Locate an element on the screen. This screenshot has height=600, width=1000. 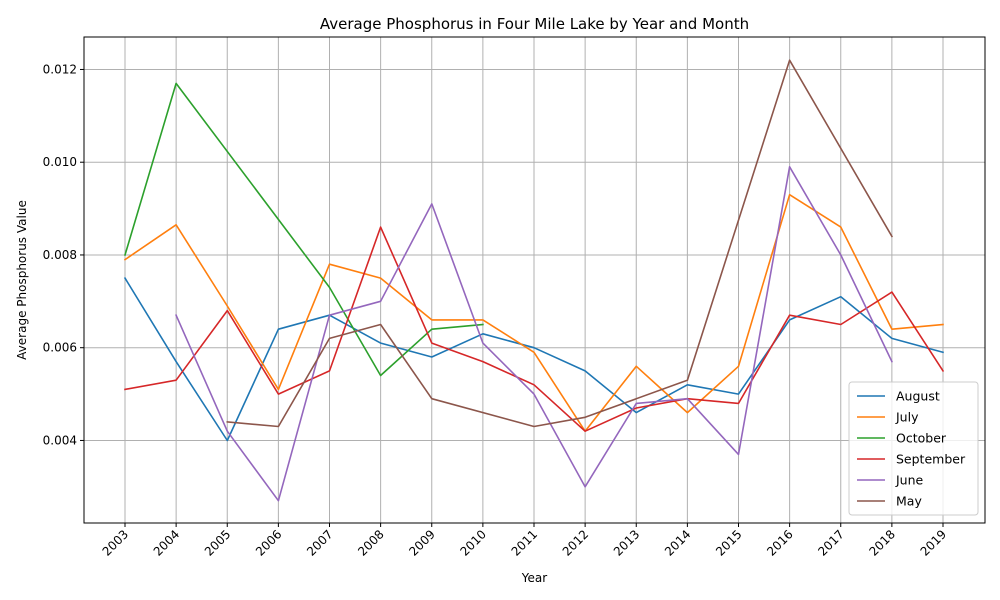
y-axis-ticks: 0.004 0.006 0.008 0.010 0.012 is located at coordinates (63, 254).